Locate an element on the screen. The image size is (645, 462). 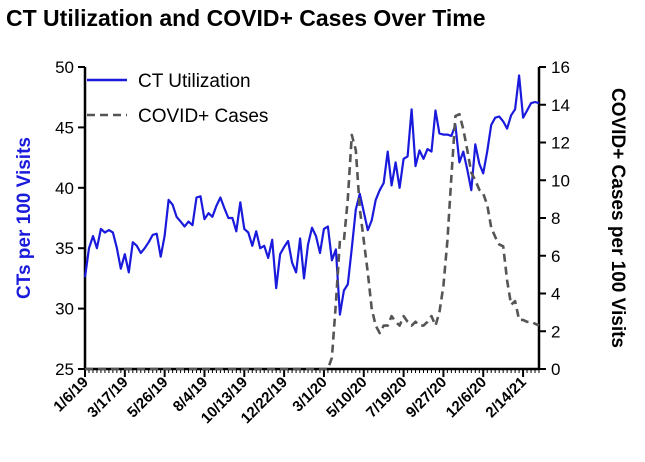
x-tick-label: 2/14/21 is located at coordinates (505, 397).